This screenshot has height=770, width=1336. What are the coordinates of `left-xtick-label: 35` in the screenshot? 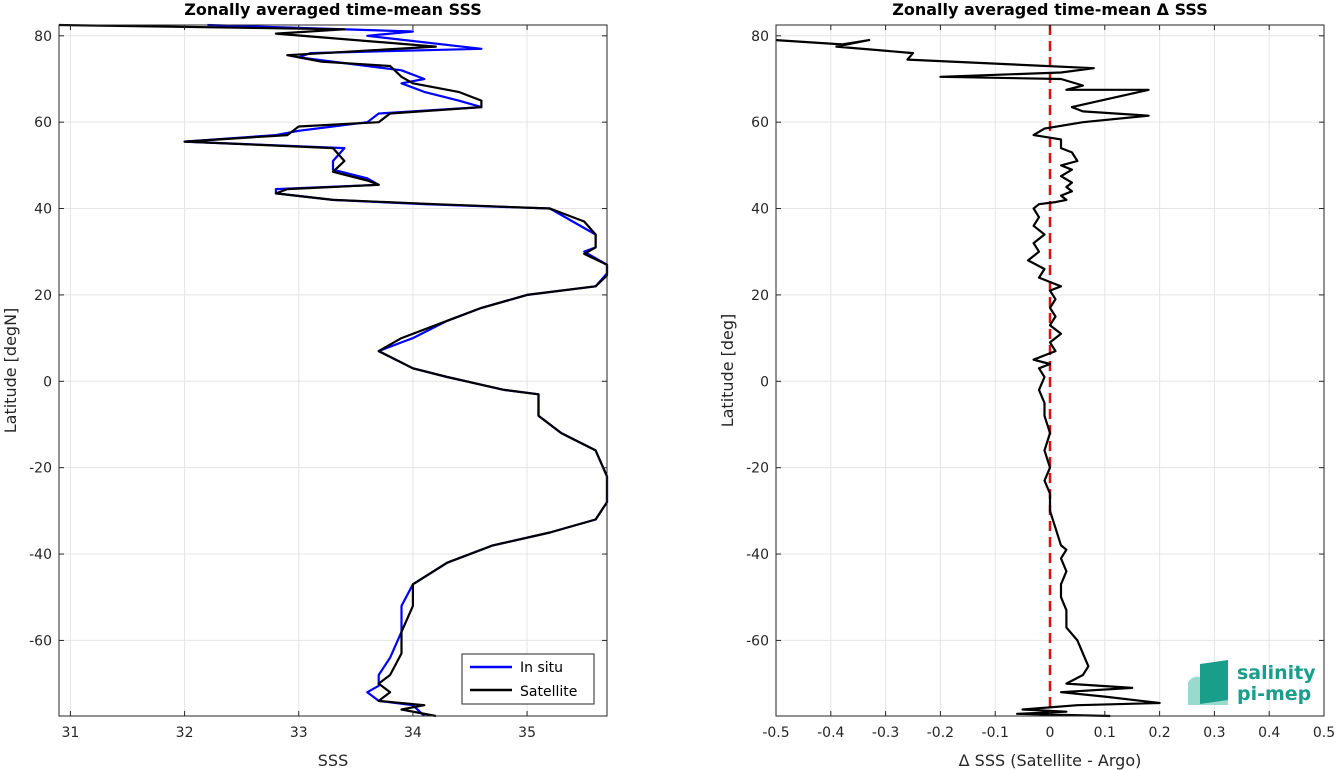 It's located at (527, 733).